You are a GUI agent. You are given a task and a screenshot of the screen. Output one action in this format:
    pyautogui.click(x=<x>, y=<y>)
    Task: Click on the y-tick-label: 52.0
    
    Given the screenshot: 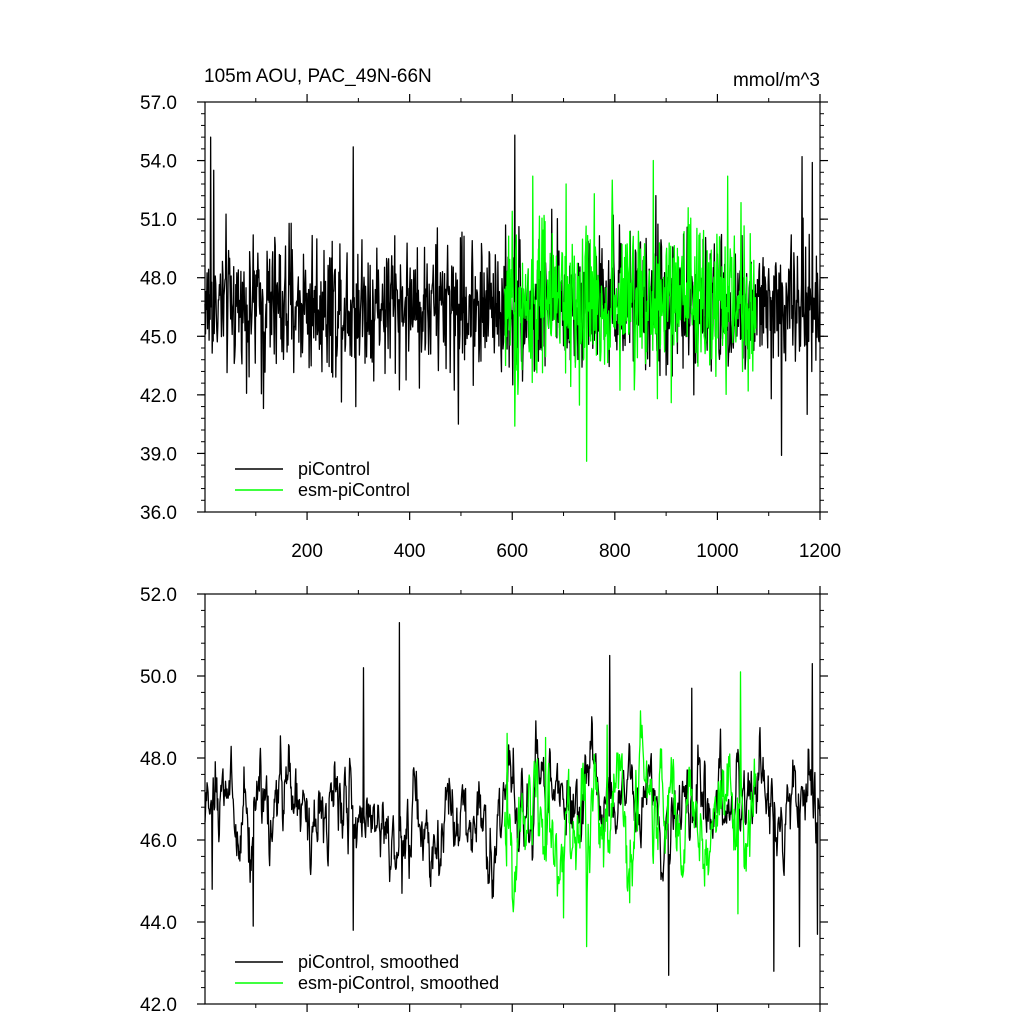 What is the action you would take?
    pyautogui.click(x=158, y=595)
    